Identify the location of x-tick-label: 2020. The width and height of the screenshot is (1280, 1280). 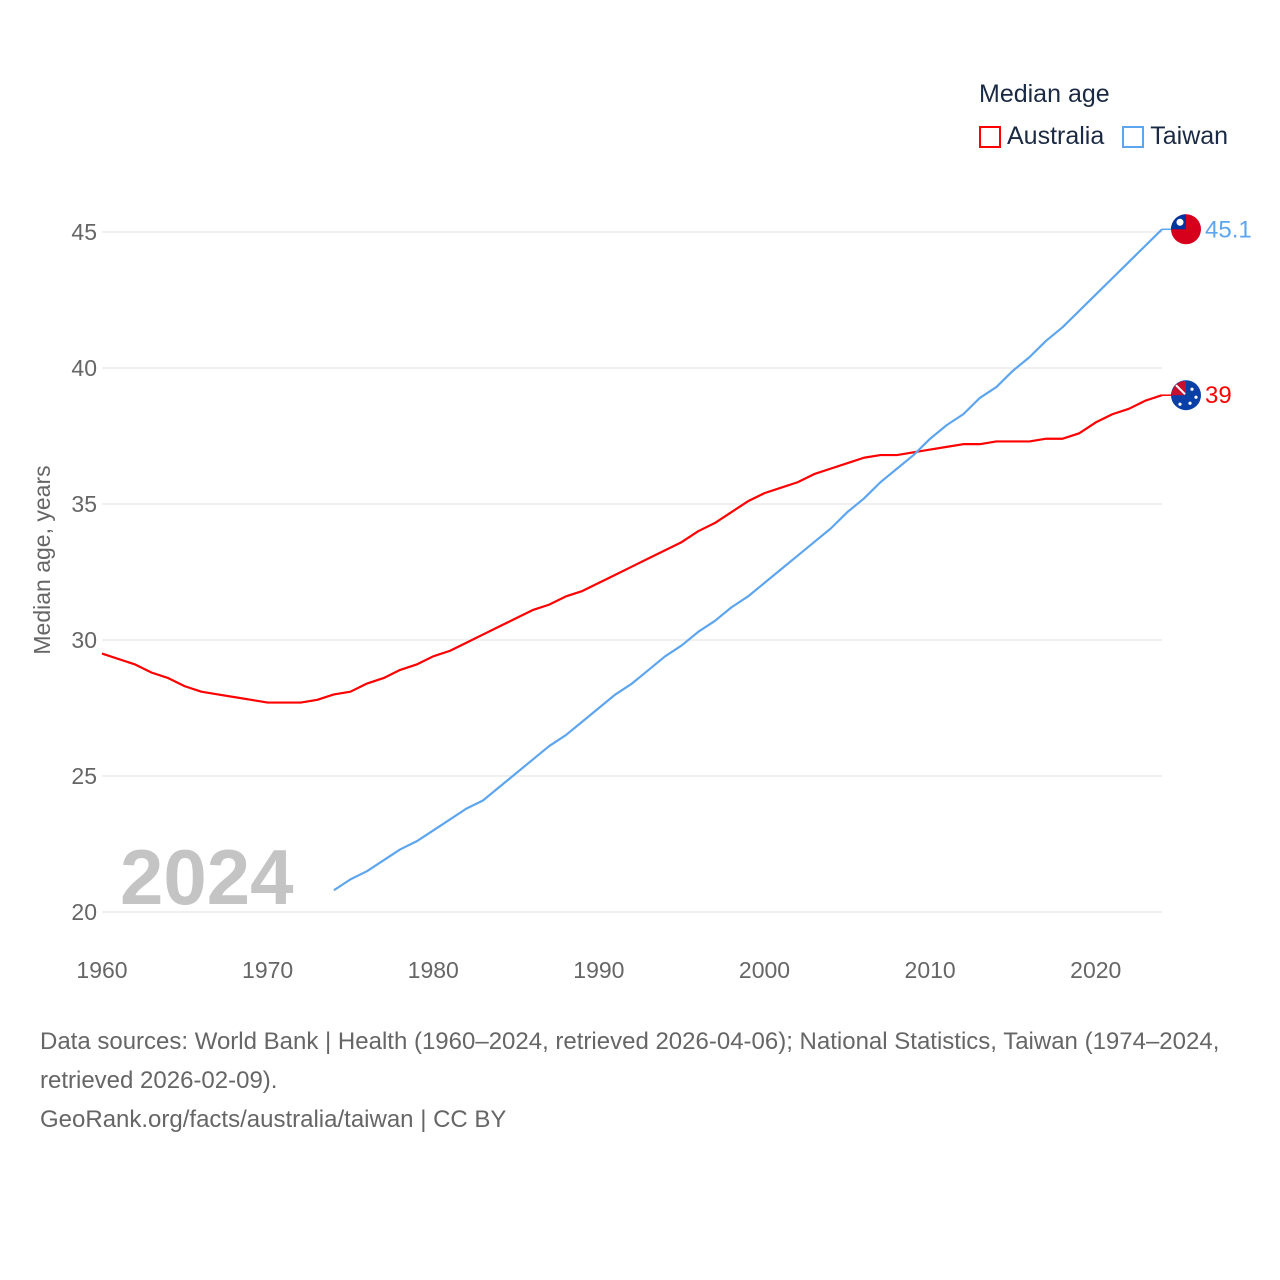
(1095, 970).